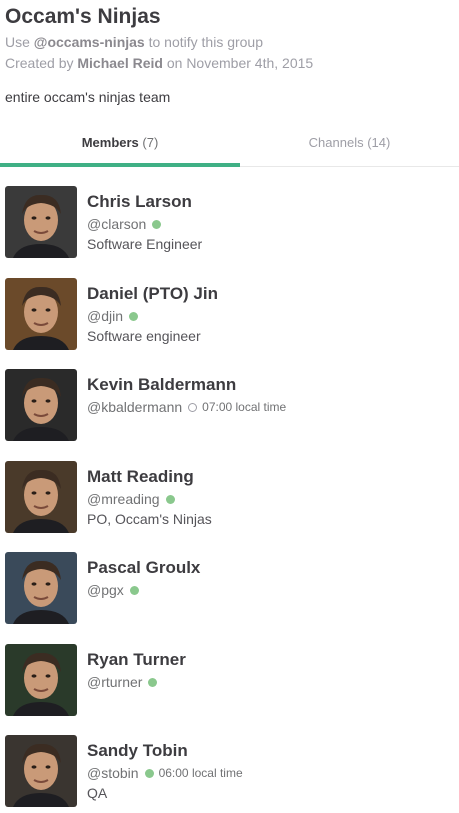 The height and width of the screenshot is (813, 459). Describe the element at coordinates (105, 590) in the screenshot. I see `member-handle: @pgx` at that location.